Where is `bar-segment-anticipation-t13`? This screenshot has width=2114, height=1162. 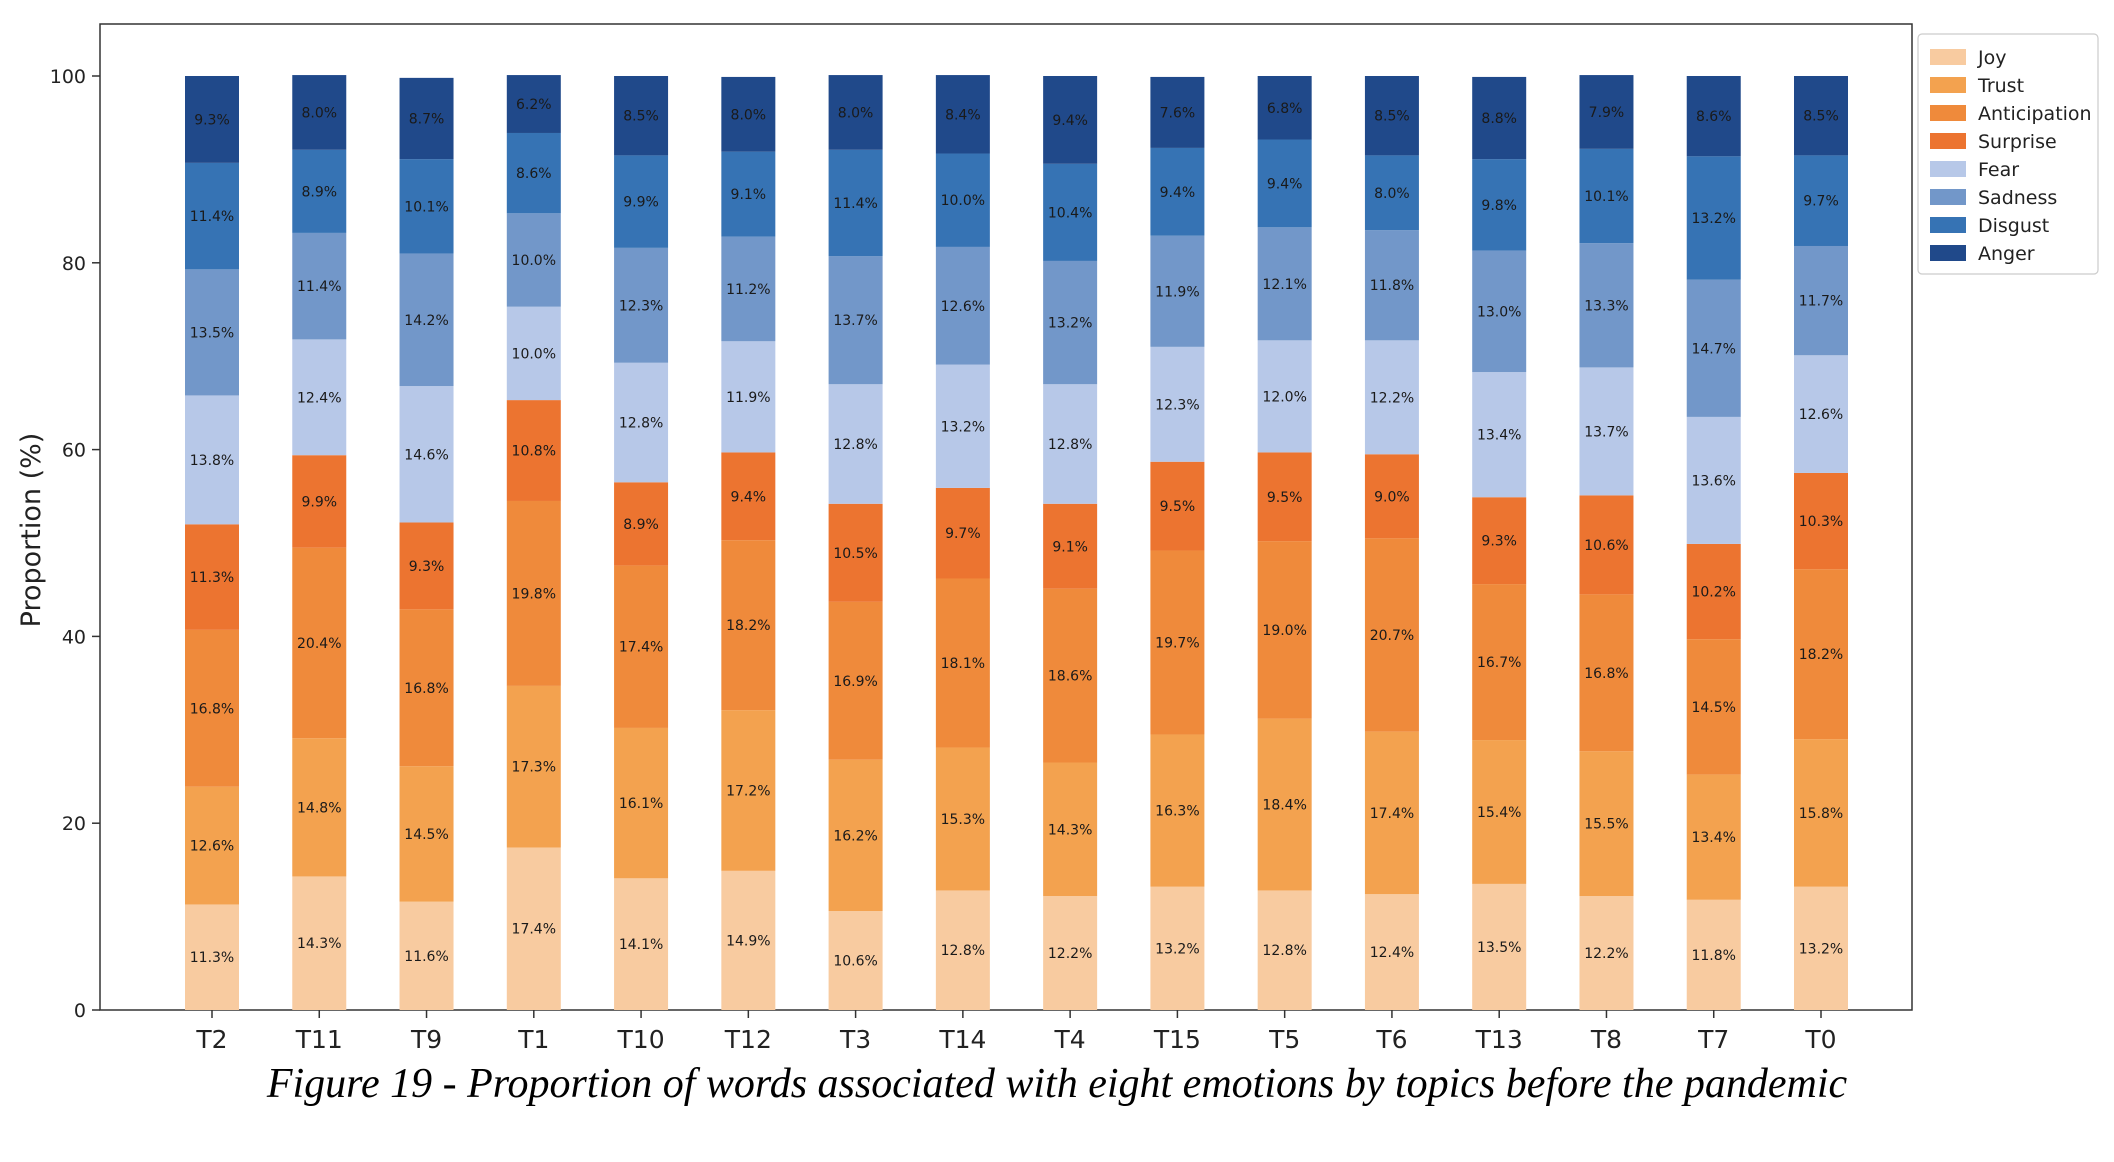
bar-segment-anticipation-t13 is located at coordinates (1499, 662).